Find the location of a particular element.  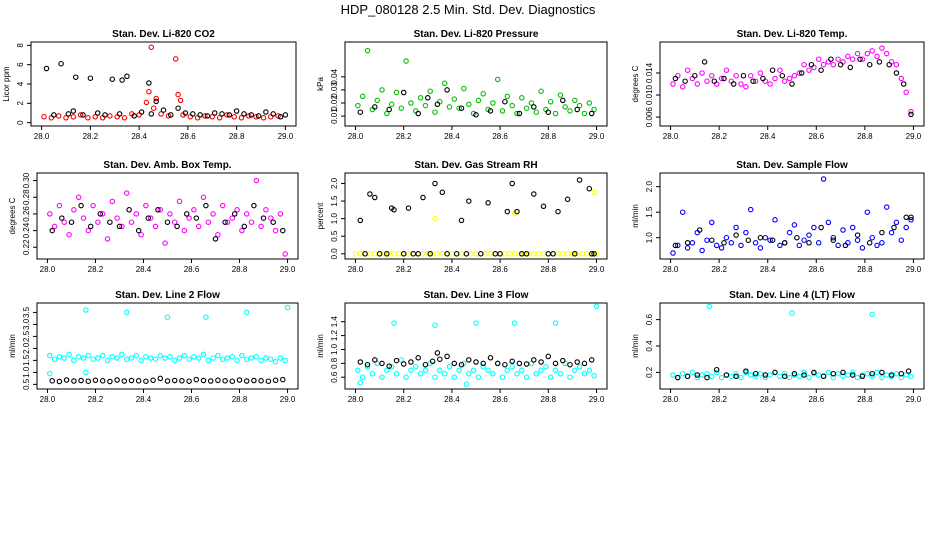

y-tick-label: 0.4 is located at coordinates (649, 346).